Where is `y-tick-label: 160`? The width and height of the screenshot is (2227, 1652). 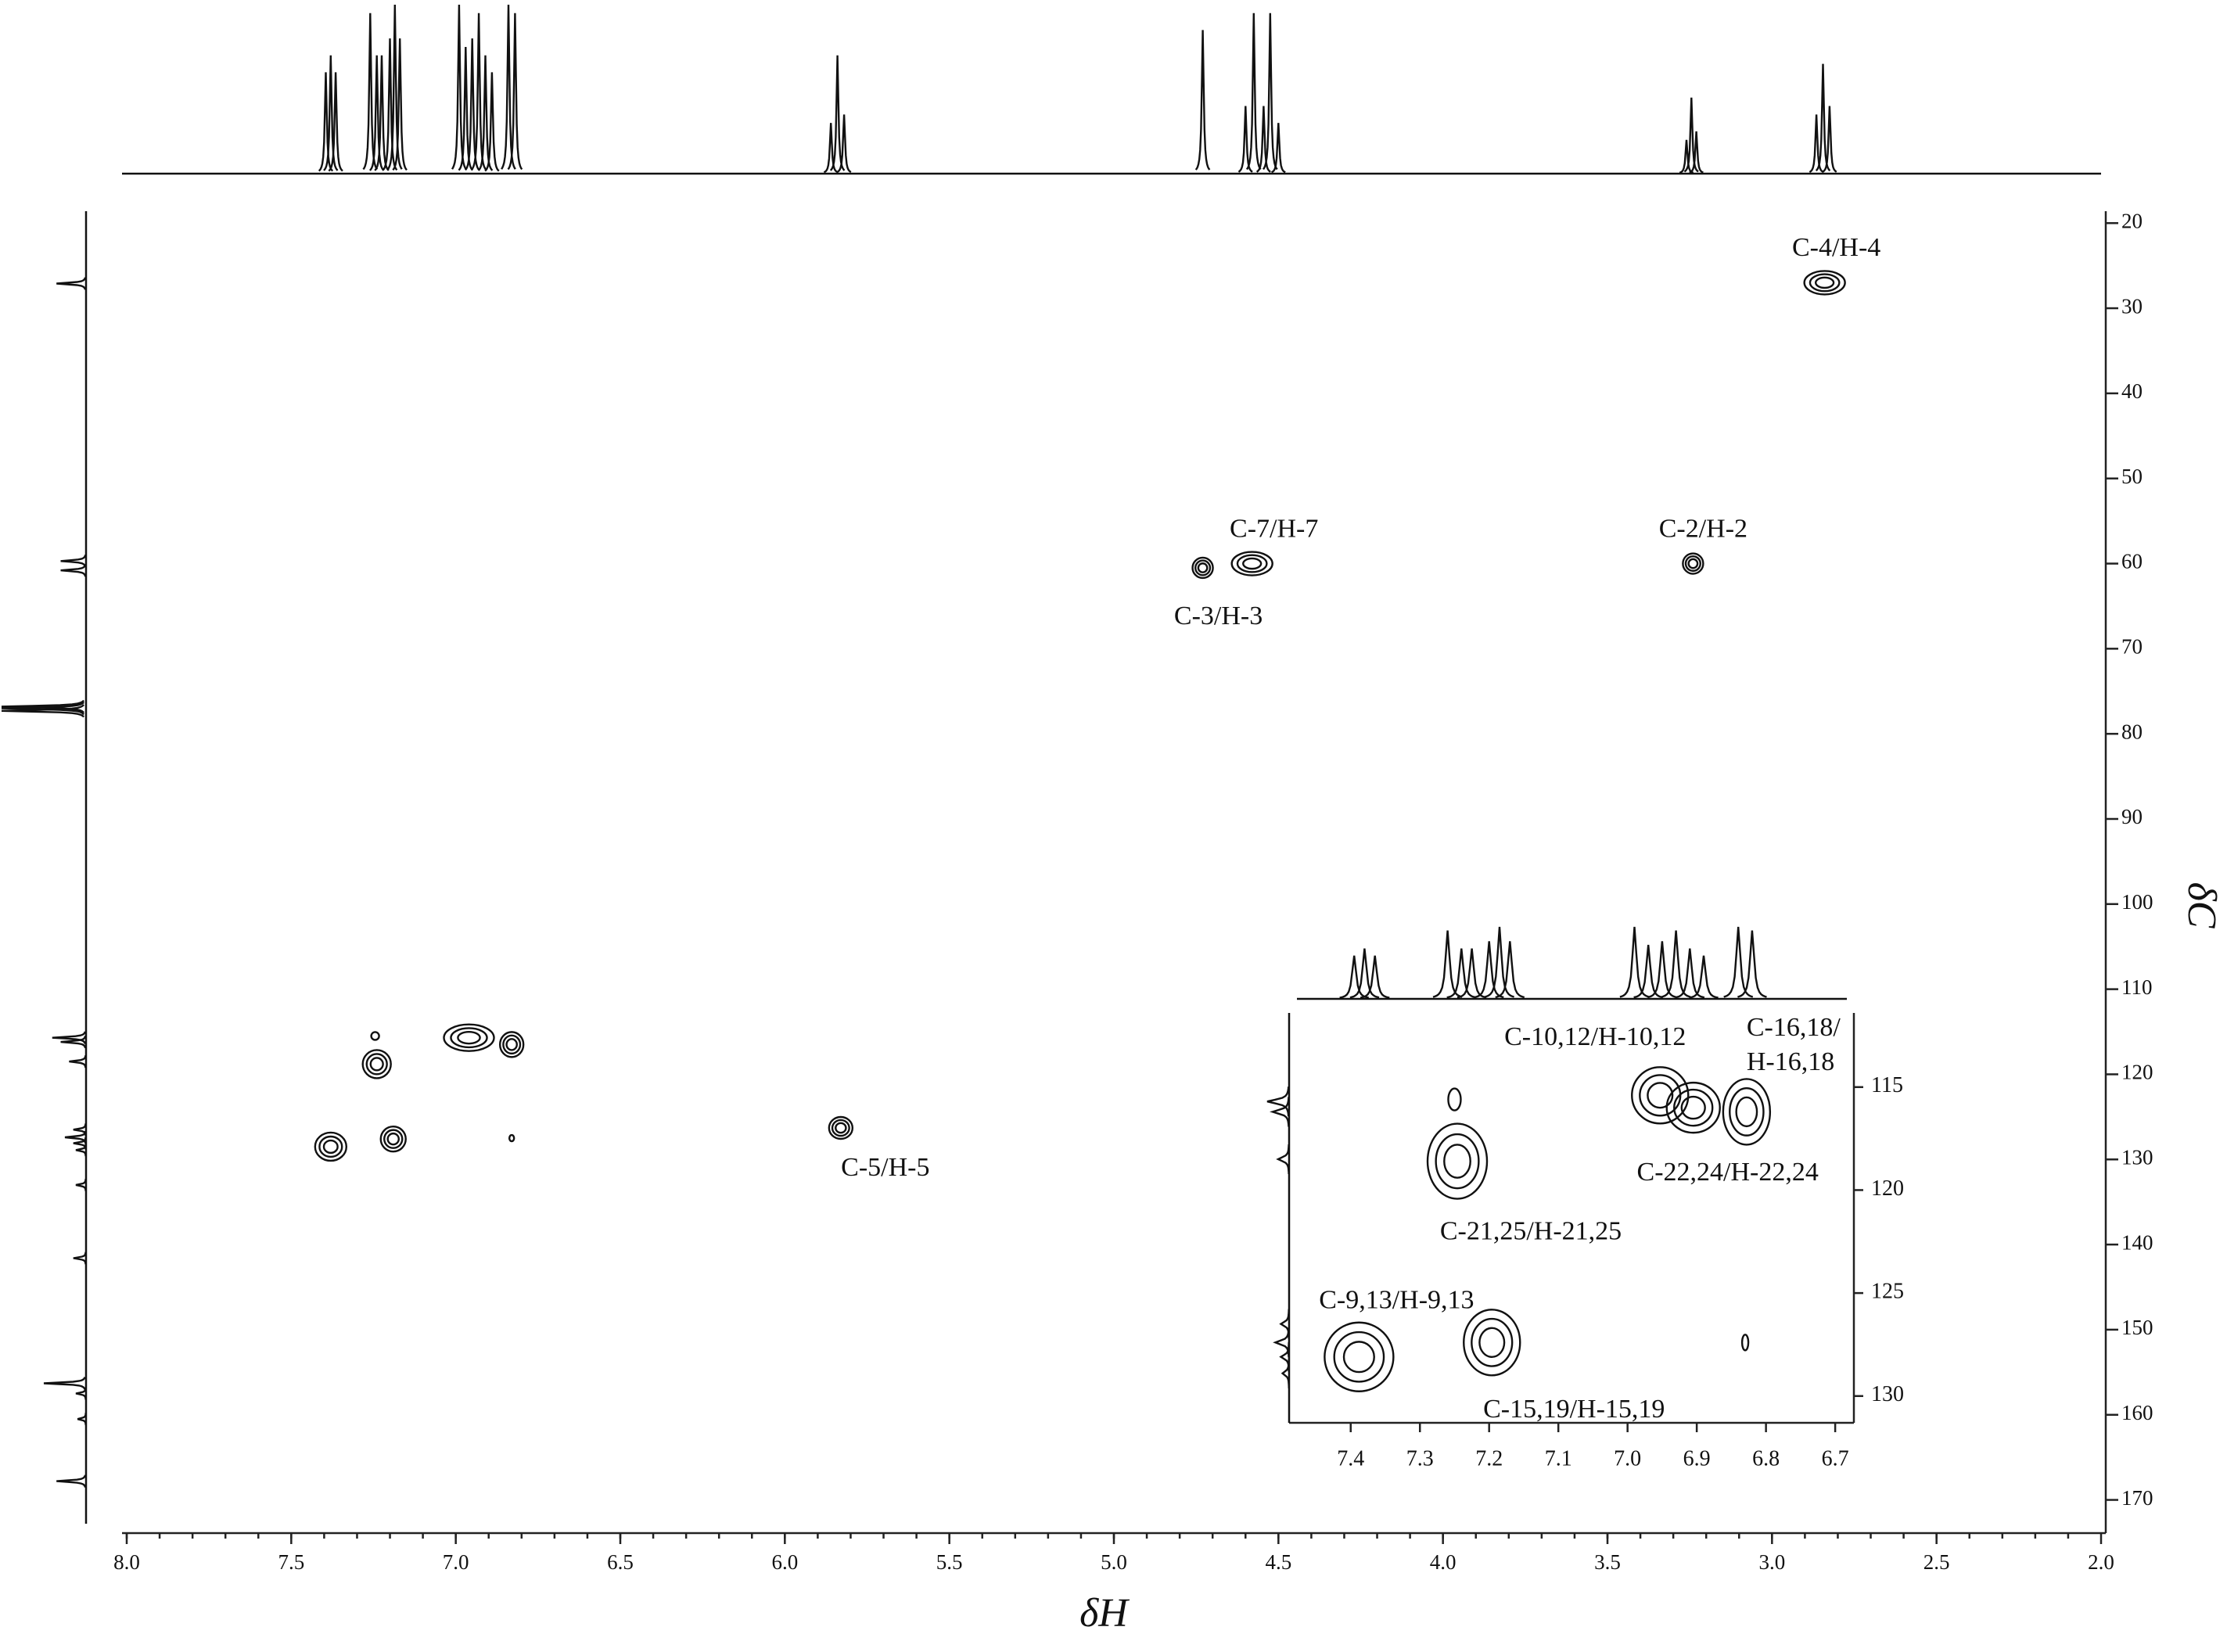 y-tick-label: 160 is located at coordinates (2137, 1412).